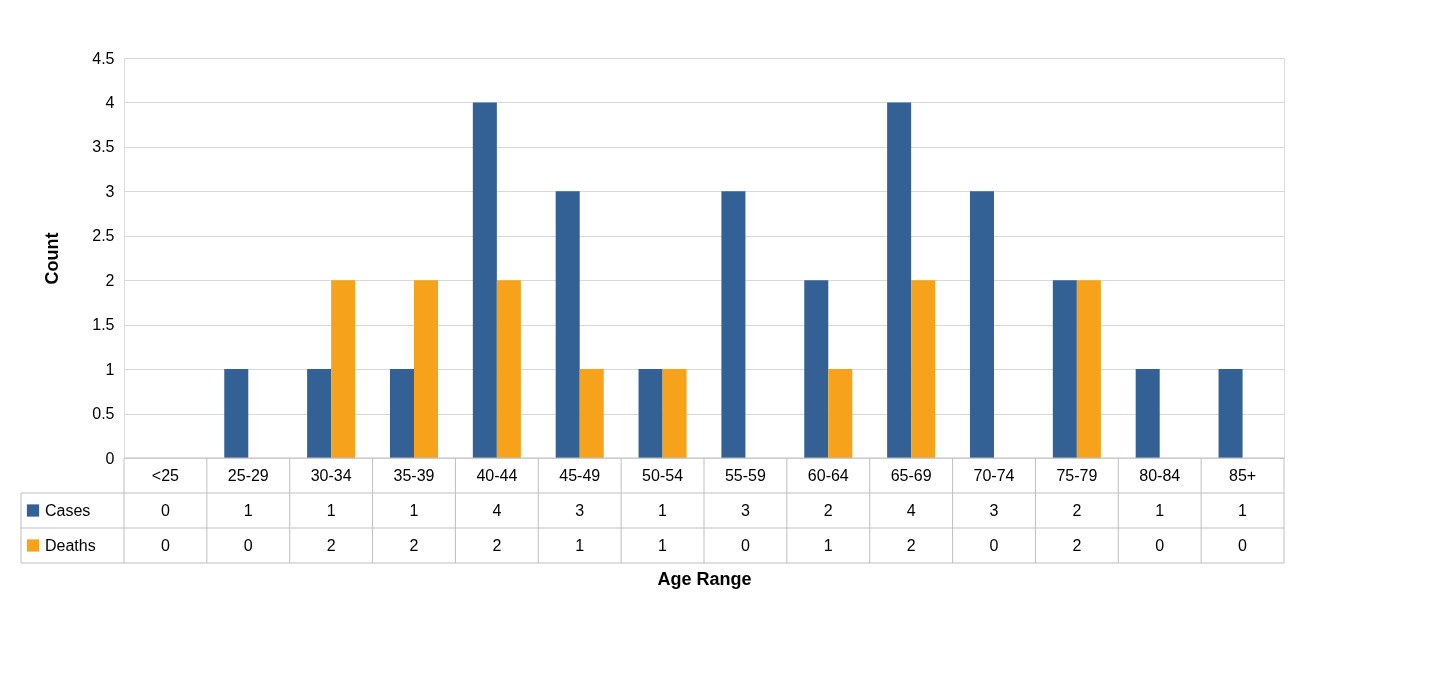  I want to click on x-axis-title: Age Range, so click(704, 578).